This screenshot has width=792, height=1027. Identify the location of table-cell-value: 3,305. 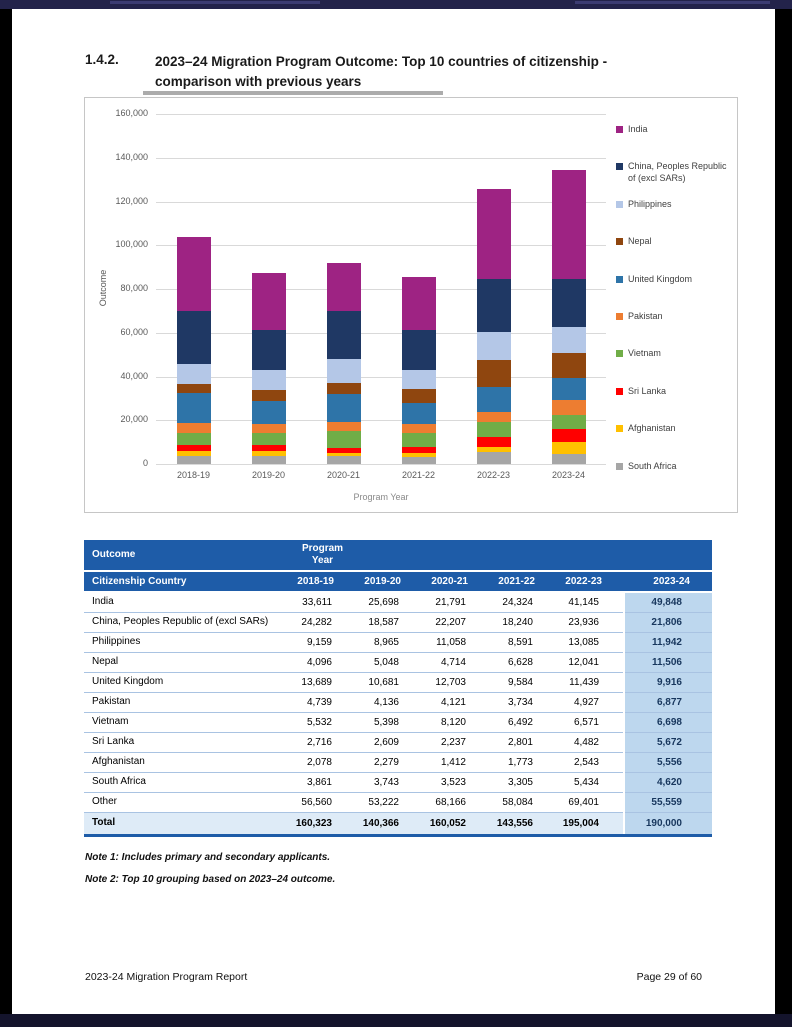
(523, 782).